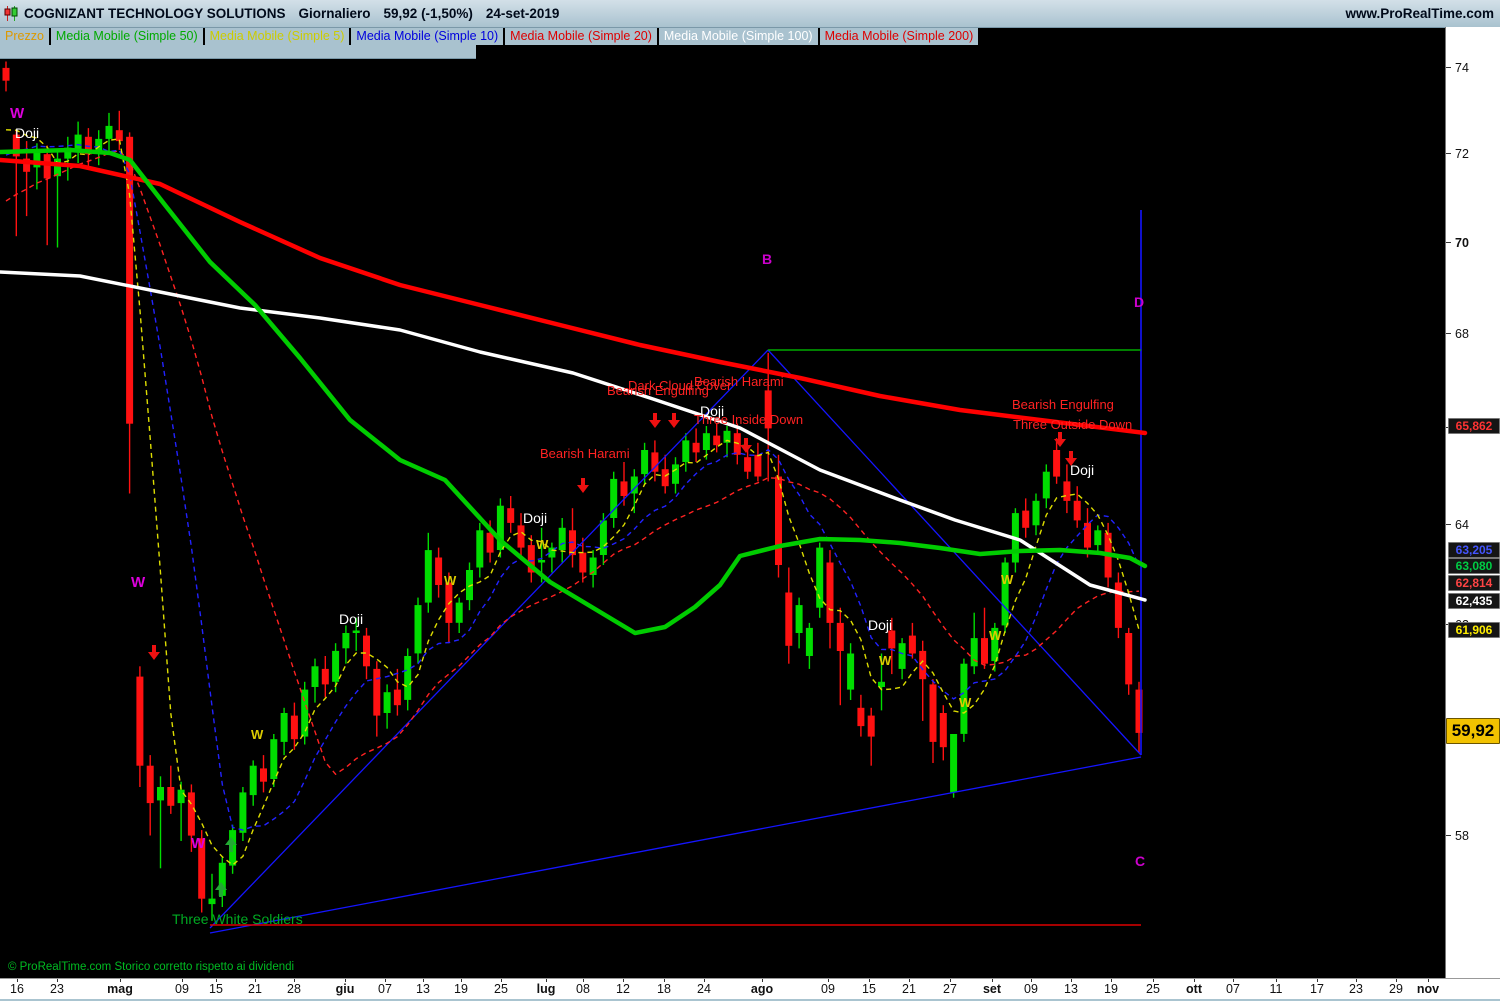 The image size is (1500, 1001). What do you see at coordinates (17, 989) in the screenshot?
I see `date-tick-label: 16` at bounding box center [17, 989].